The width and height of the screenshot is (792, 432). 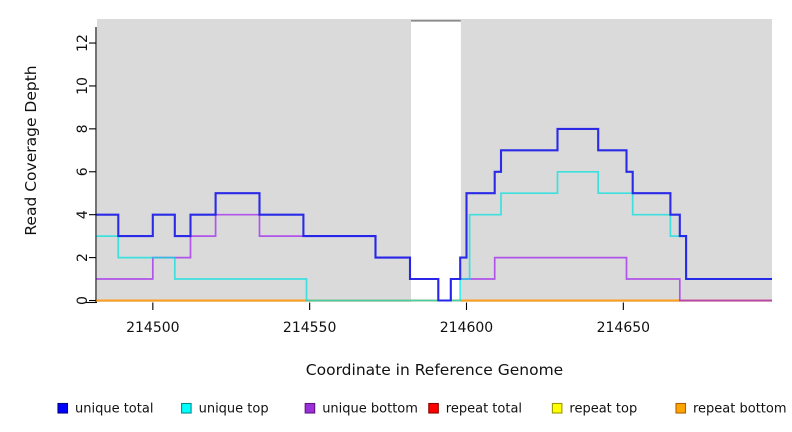 I want to click on legend-swatch-repeat-bottom, so click(x=681, y=408).